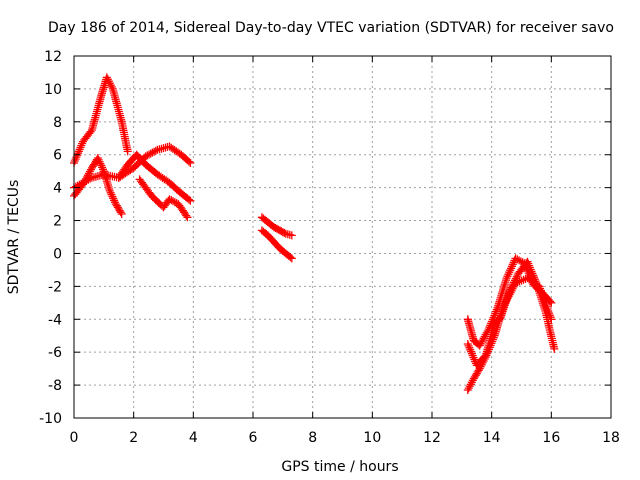 This screenshot has width=640, height=480. Describe the element at coordinates (57, 156) in the screenshot. I see `y-tick-label: 6` at that location.